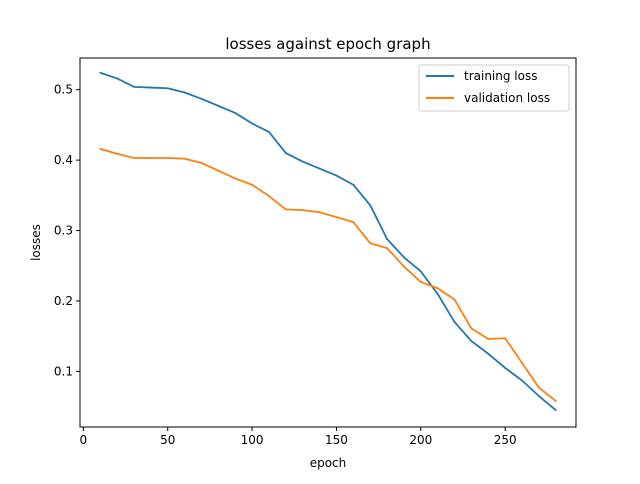 This screenshot has width=640, height=484. I want to click on y-axis-label: losses, so click(36, 242).